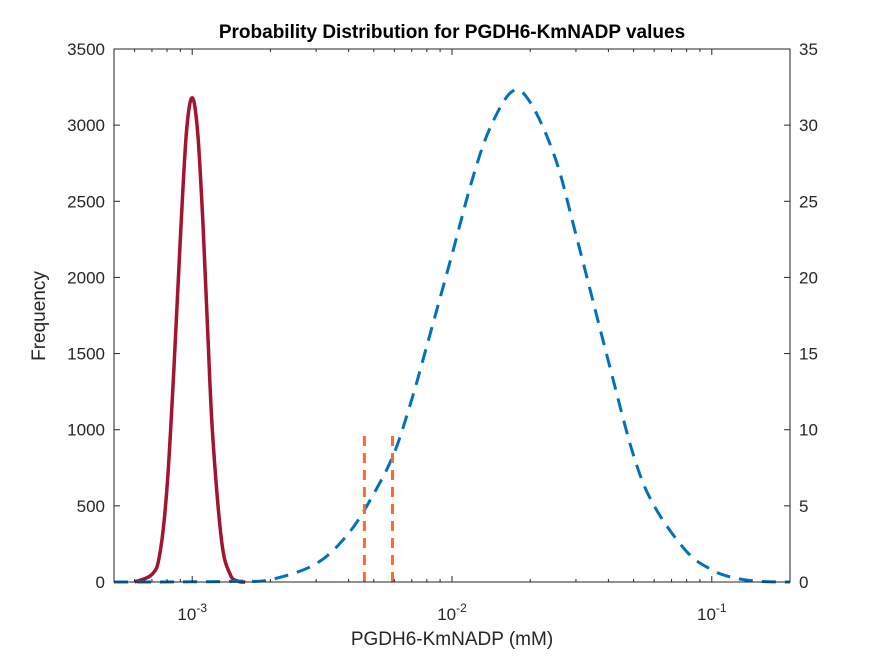 The height and width of the screenshot is (656, 875). What do you see at coordinates (808, 201) in the screenshot?
I see `y-right-tick-label: 25` at bounding box center [808, 201].